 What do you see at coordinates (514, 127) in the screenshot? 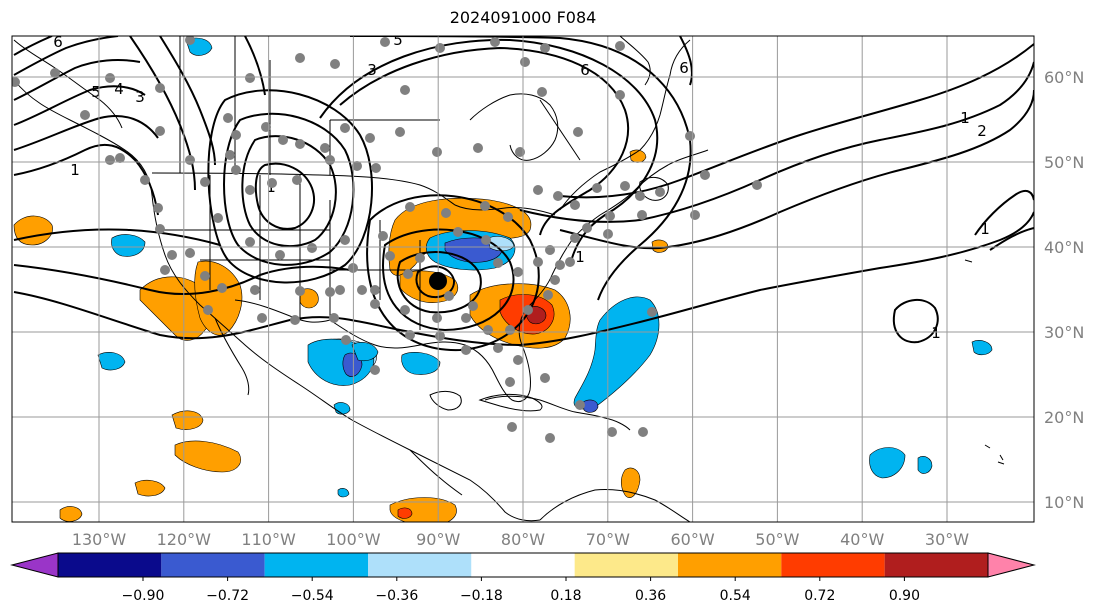
I see `coast-hudson` at bounding box center [514, 127].